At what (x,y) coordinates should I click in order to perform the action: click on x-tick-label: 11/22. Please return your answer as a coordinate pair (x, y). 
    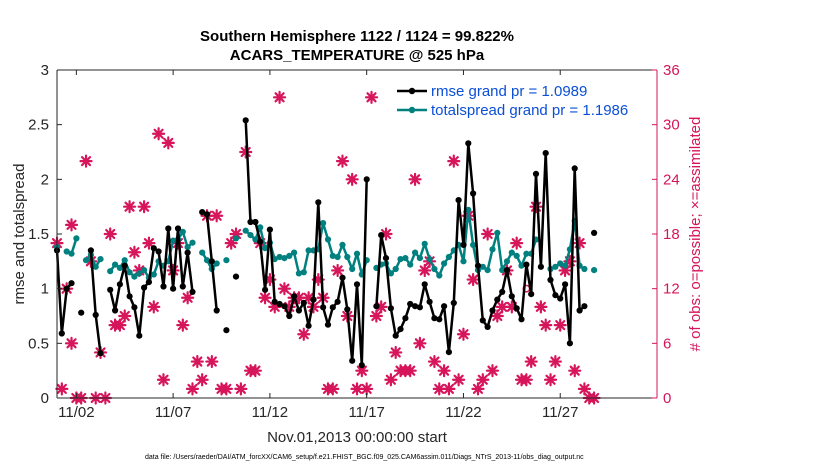
    Looking at the image, I should click on (463, 412).